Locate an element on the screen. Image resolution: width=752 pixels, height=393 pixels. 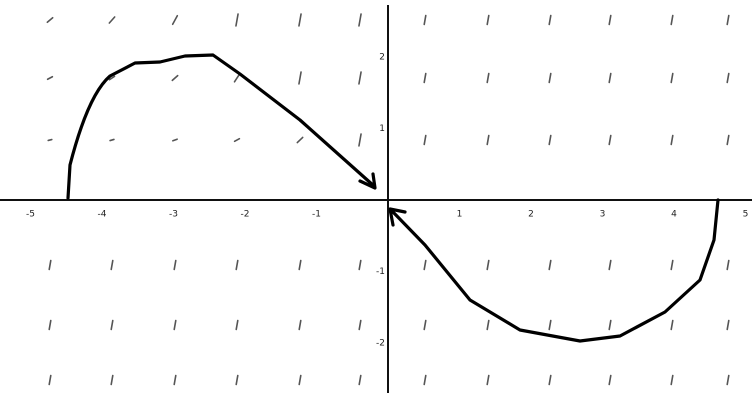
x-tick-label: -4 is located at coordinates (102, 215).